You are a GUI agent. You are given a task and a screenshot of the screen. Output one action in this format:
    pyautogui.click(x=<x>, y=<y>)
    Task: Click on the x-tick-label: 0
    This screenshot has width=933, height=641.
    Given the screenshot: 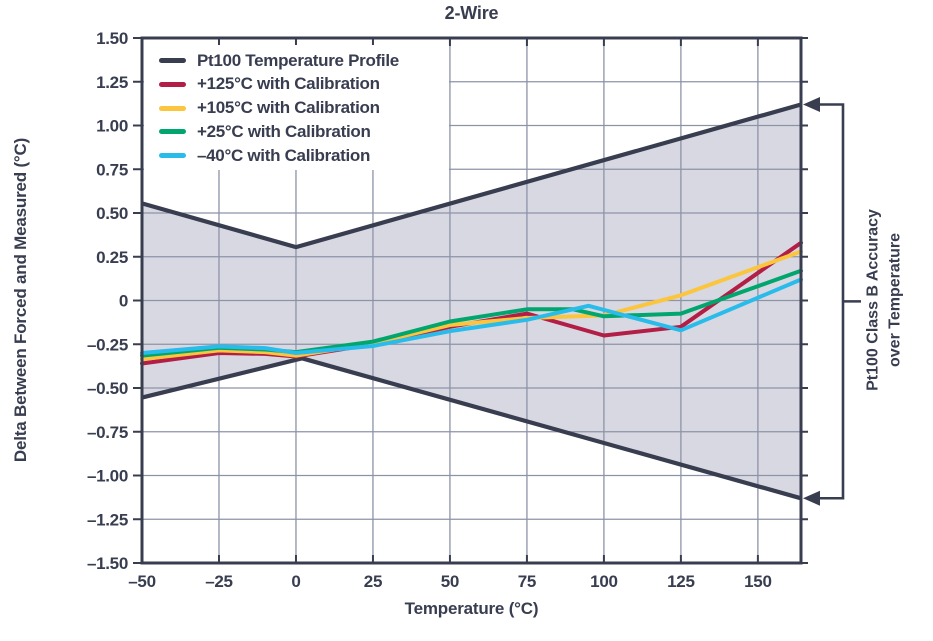 What is the action you would take?
    pyautogui.click(x=295, y=581)
    